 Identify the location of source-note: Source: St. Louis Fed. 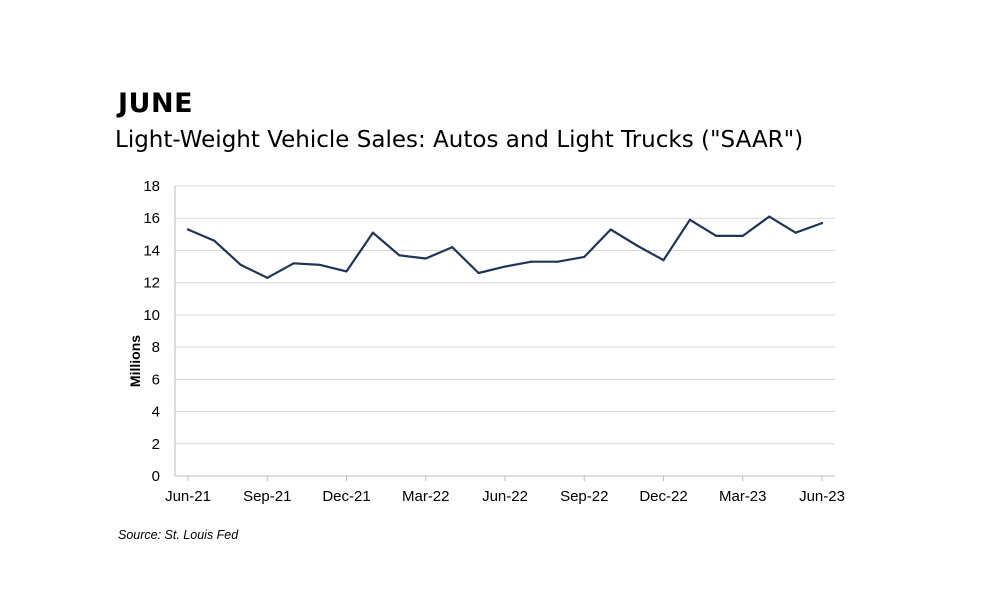
(178, 535).